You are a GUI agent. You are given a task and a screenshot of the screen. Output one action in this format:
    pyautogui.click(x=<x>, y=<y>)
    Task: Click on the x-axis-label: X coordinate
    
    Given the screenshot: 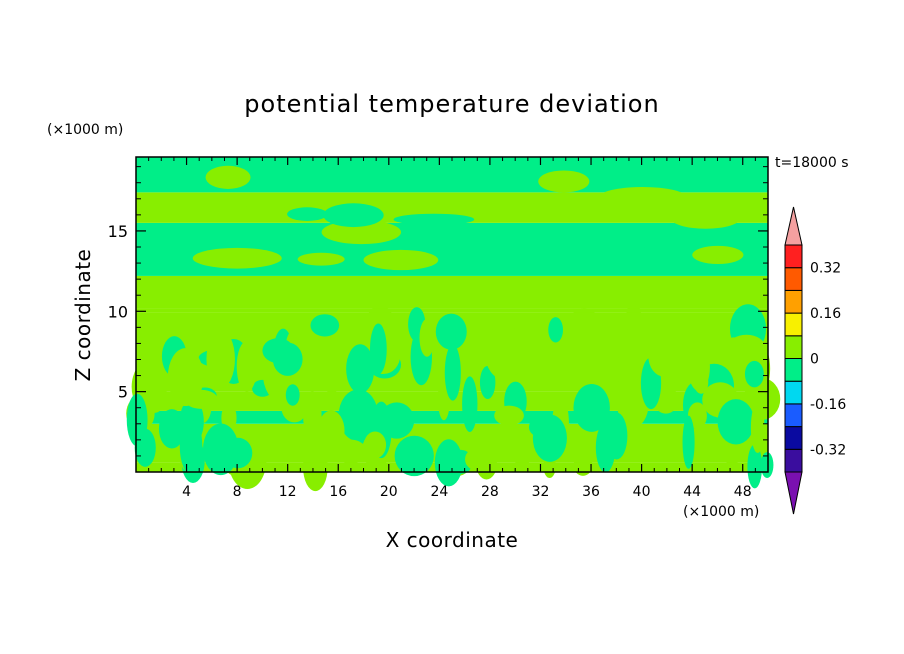 What is the action you would take?
    pyautogui.click(x=452, y=540)
    